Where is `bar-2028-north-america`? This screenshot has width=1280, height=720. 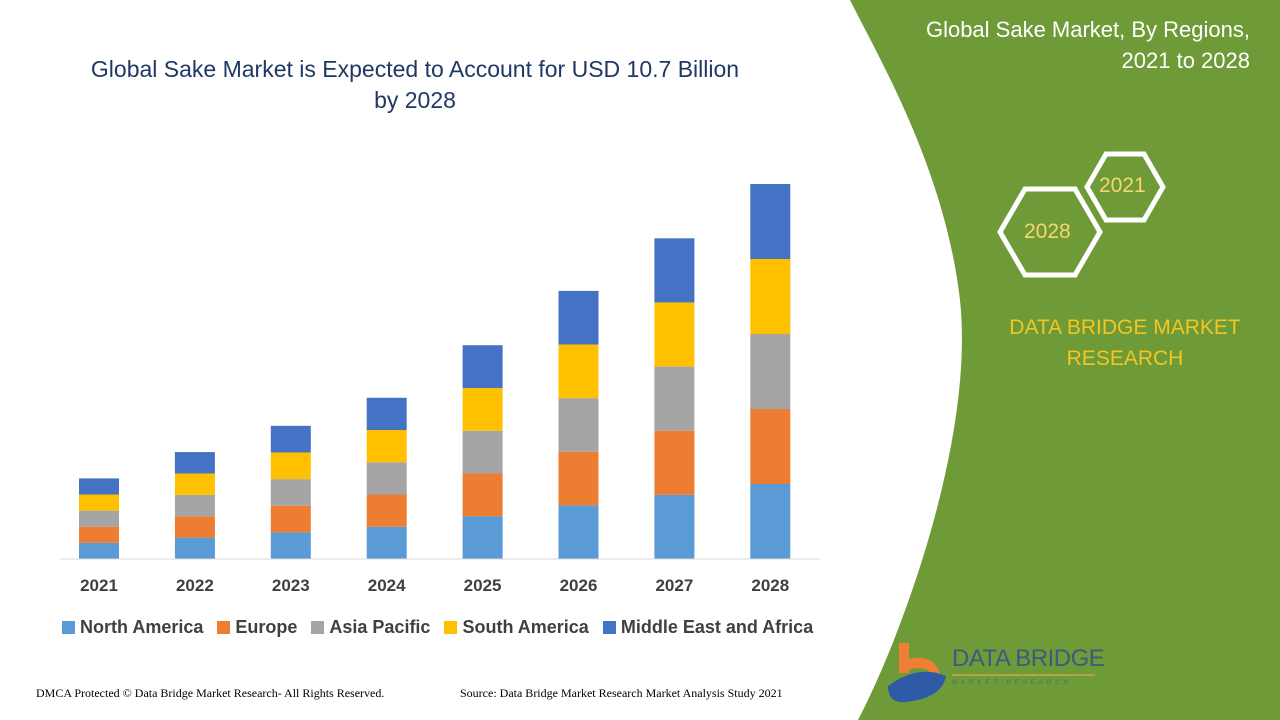 bar-2028-north-america is located at coordinates (770, 521).